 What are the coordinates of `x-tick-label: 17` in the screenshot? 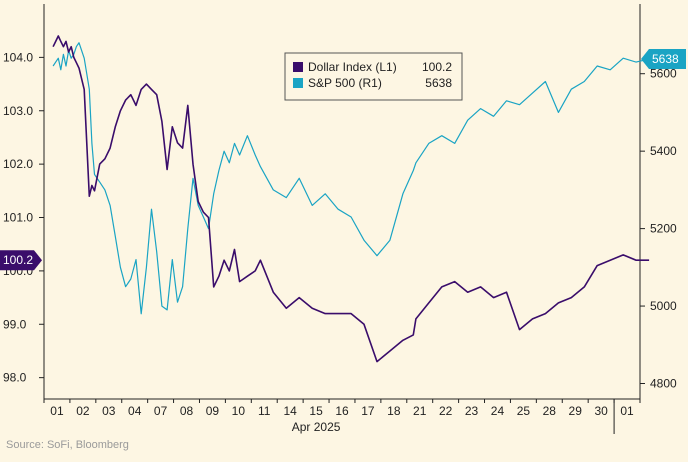 It's located at (368, 411).